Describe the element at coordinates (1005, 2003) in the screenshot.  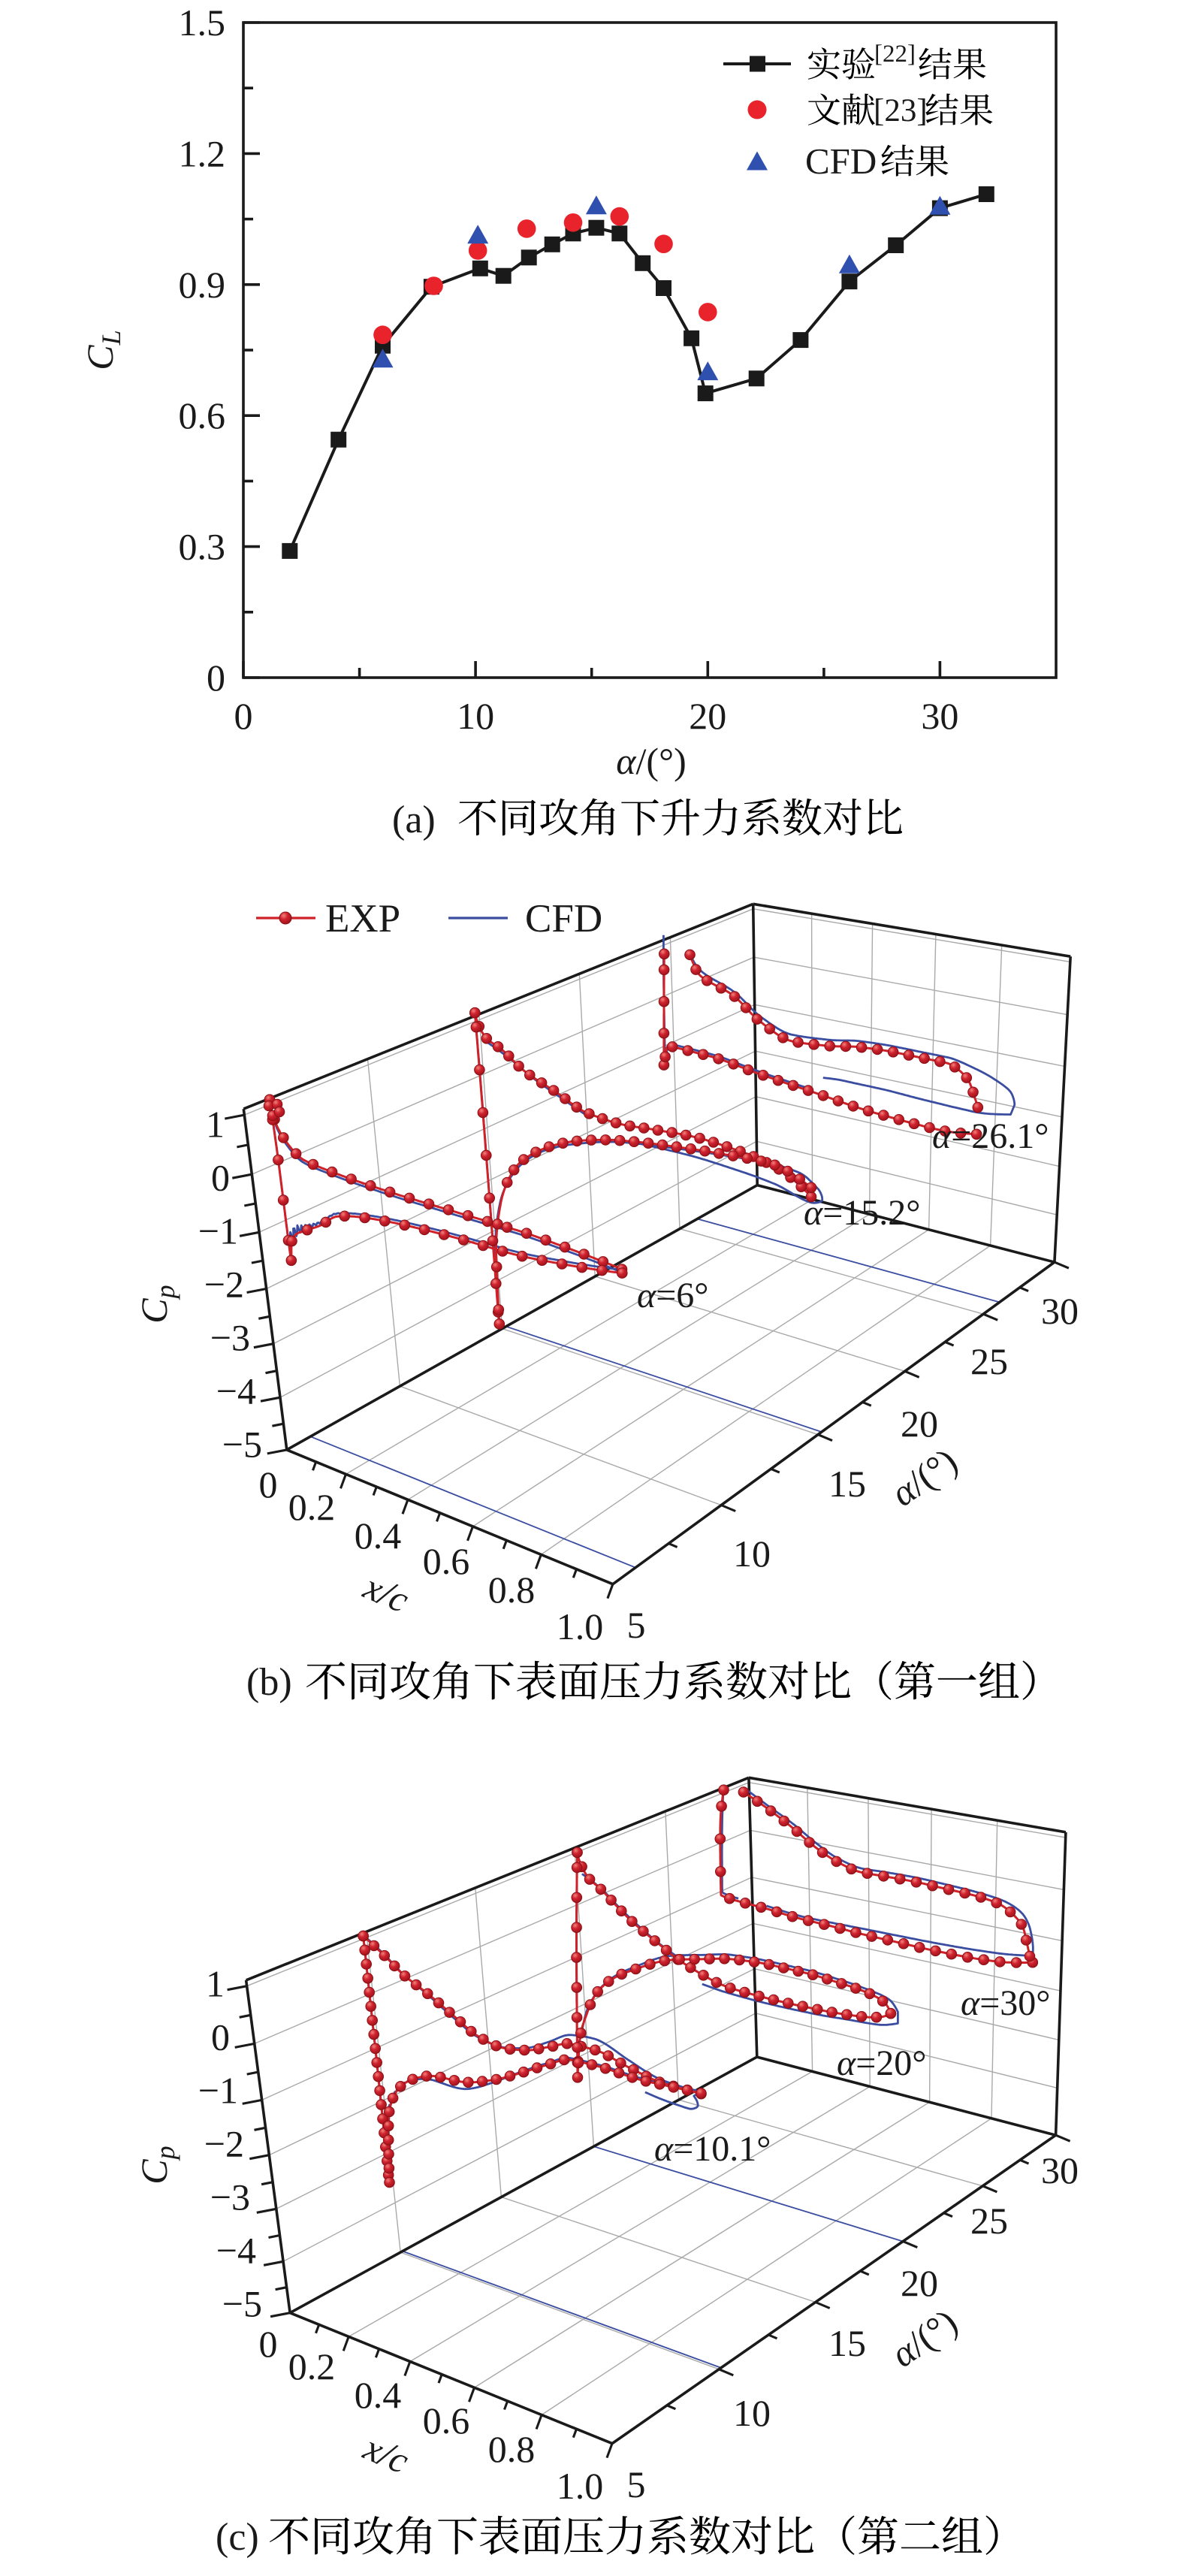
I see `svg-text: α=30°` at that location.